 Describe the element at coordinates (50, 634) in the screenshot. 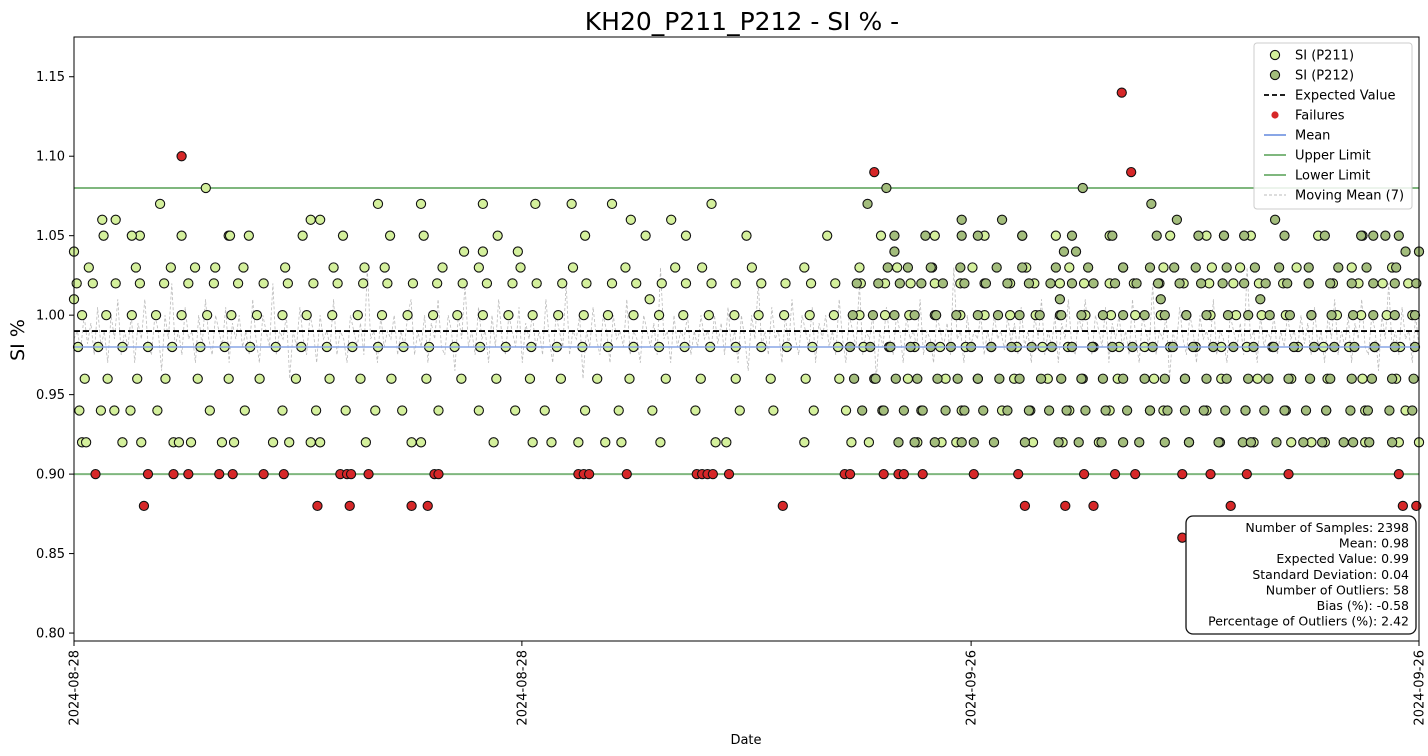

I see `y-tick-label: 0.80` at that location.